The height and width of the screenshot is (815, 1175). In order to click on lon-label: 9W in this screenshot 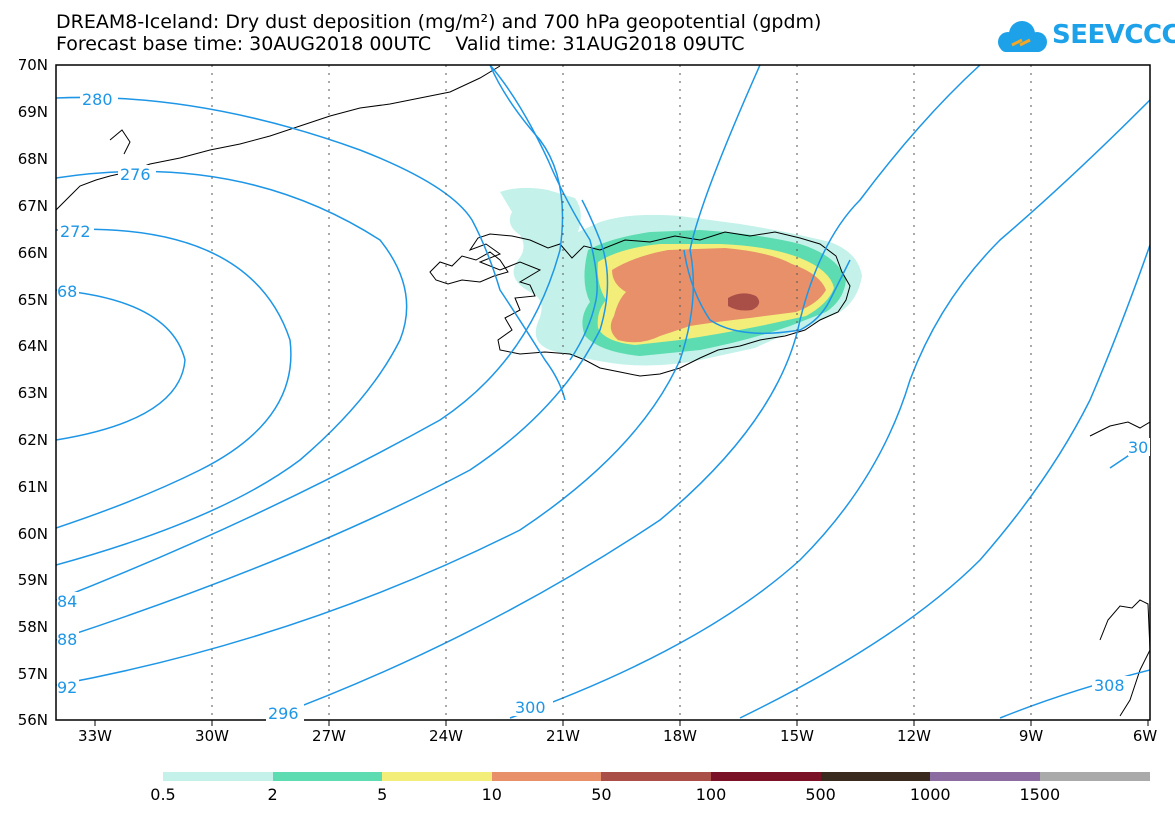, I will do `click(1031, 736)`.